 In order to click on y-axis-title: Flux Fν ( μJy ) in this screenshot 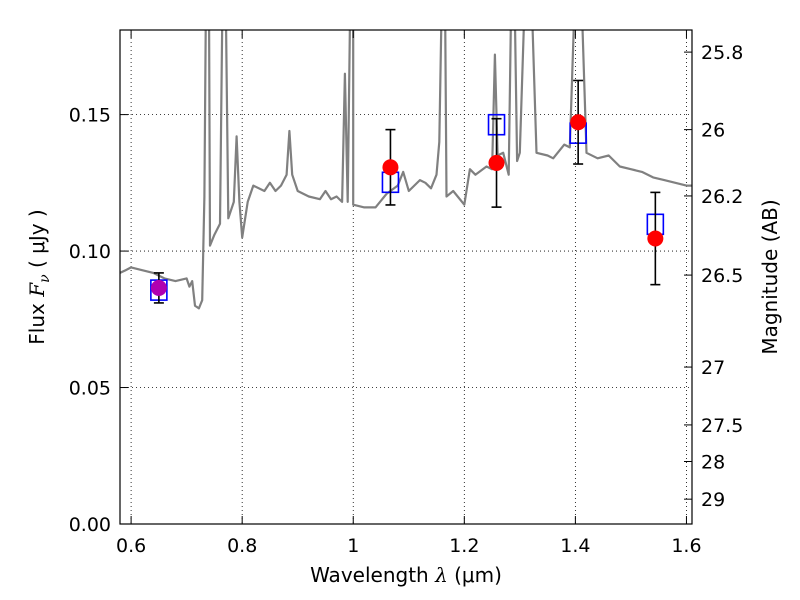, I will do `click(39, 276)`.